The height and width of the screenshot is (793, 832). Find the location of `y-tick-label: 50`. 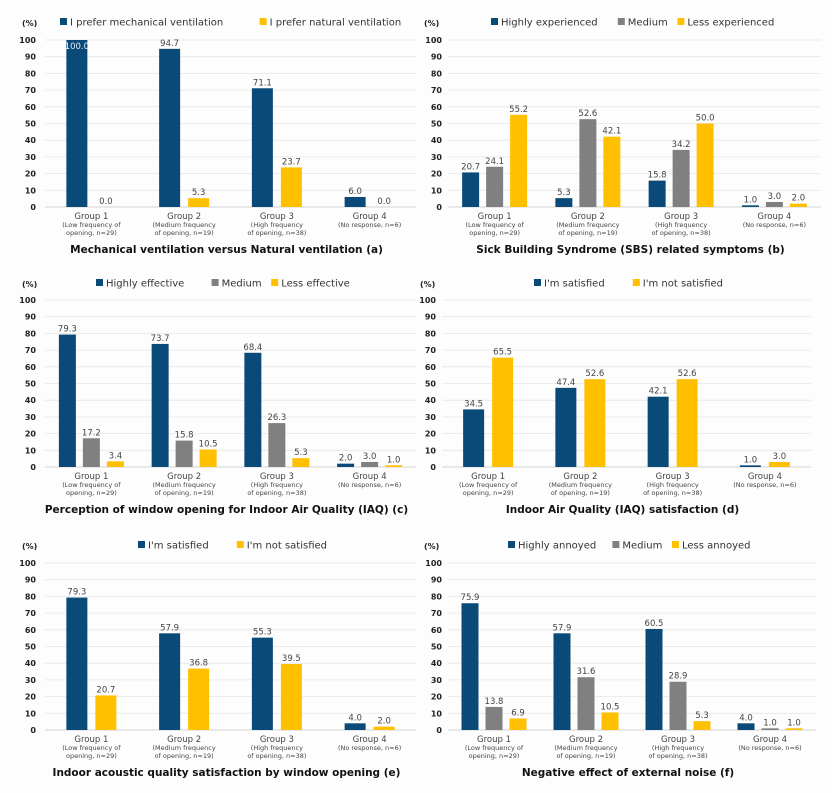

y-tick-label: 50 is located at coordinates (437, 124).